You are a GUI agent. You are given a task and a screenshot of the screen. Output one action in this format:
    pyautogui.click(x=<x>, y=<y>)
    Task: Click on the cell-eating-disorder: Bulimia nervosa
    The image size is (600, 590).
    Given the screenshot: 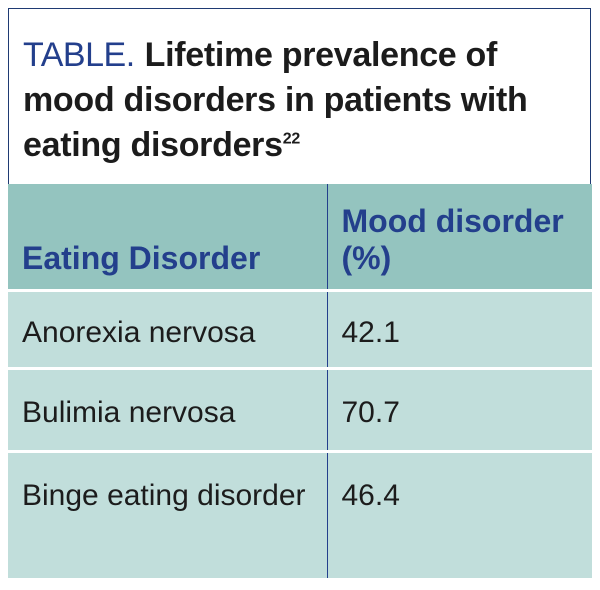 What is the action you would take?
    pyautogui.click(x=167, y=408)
    